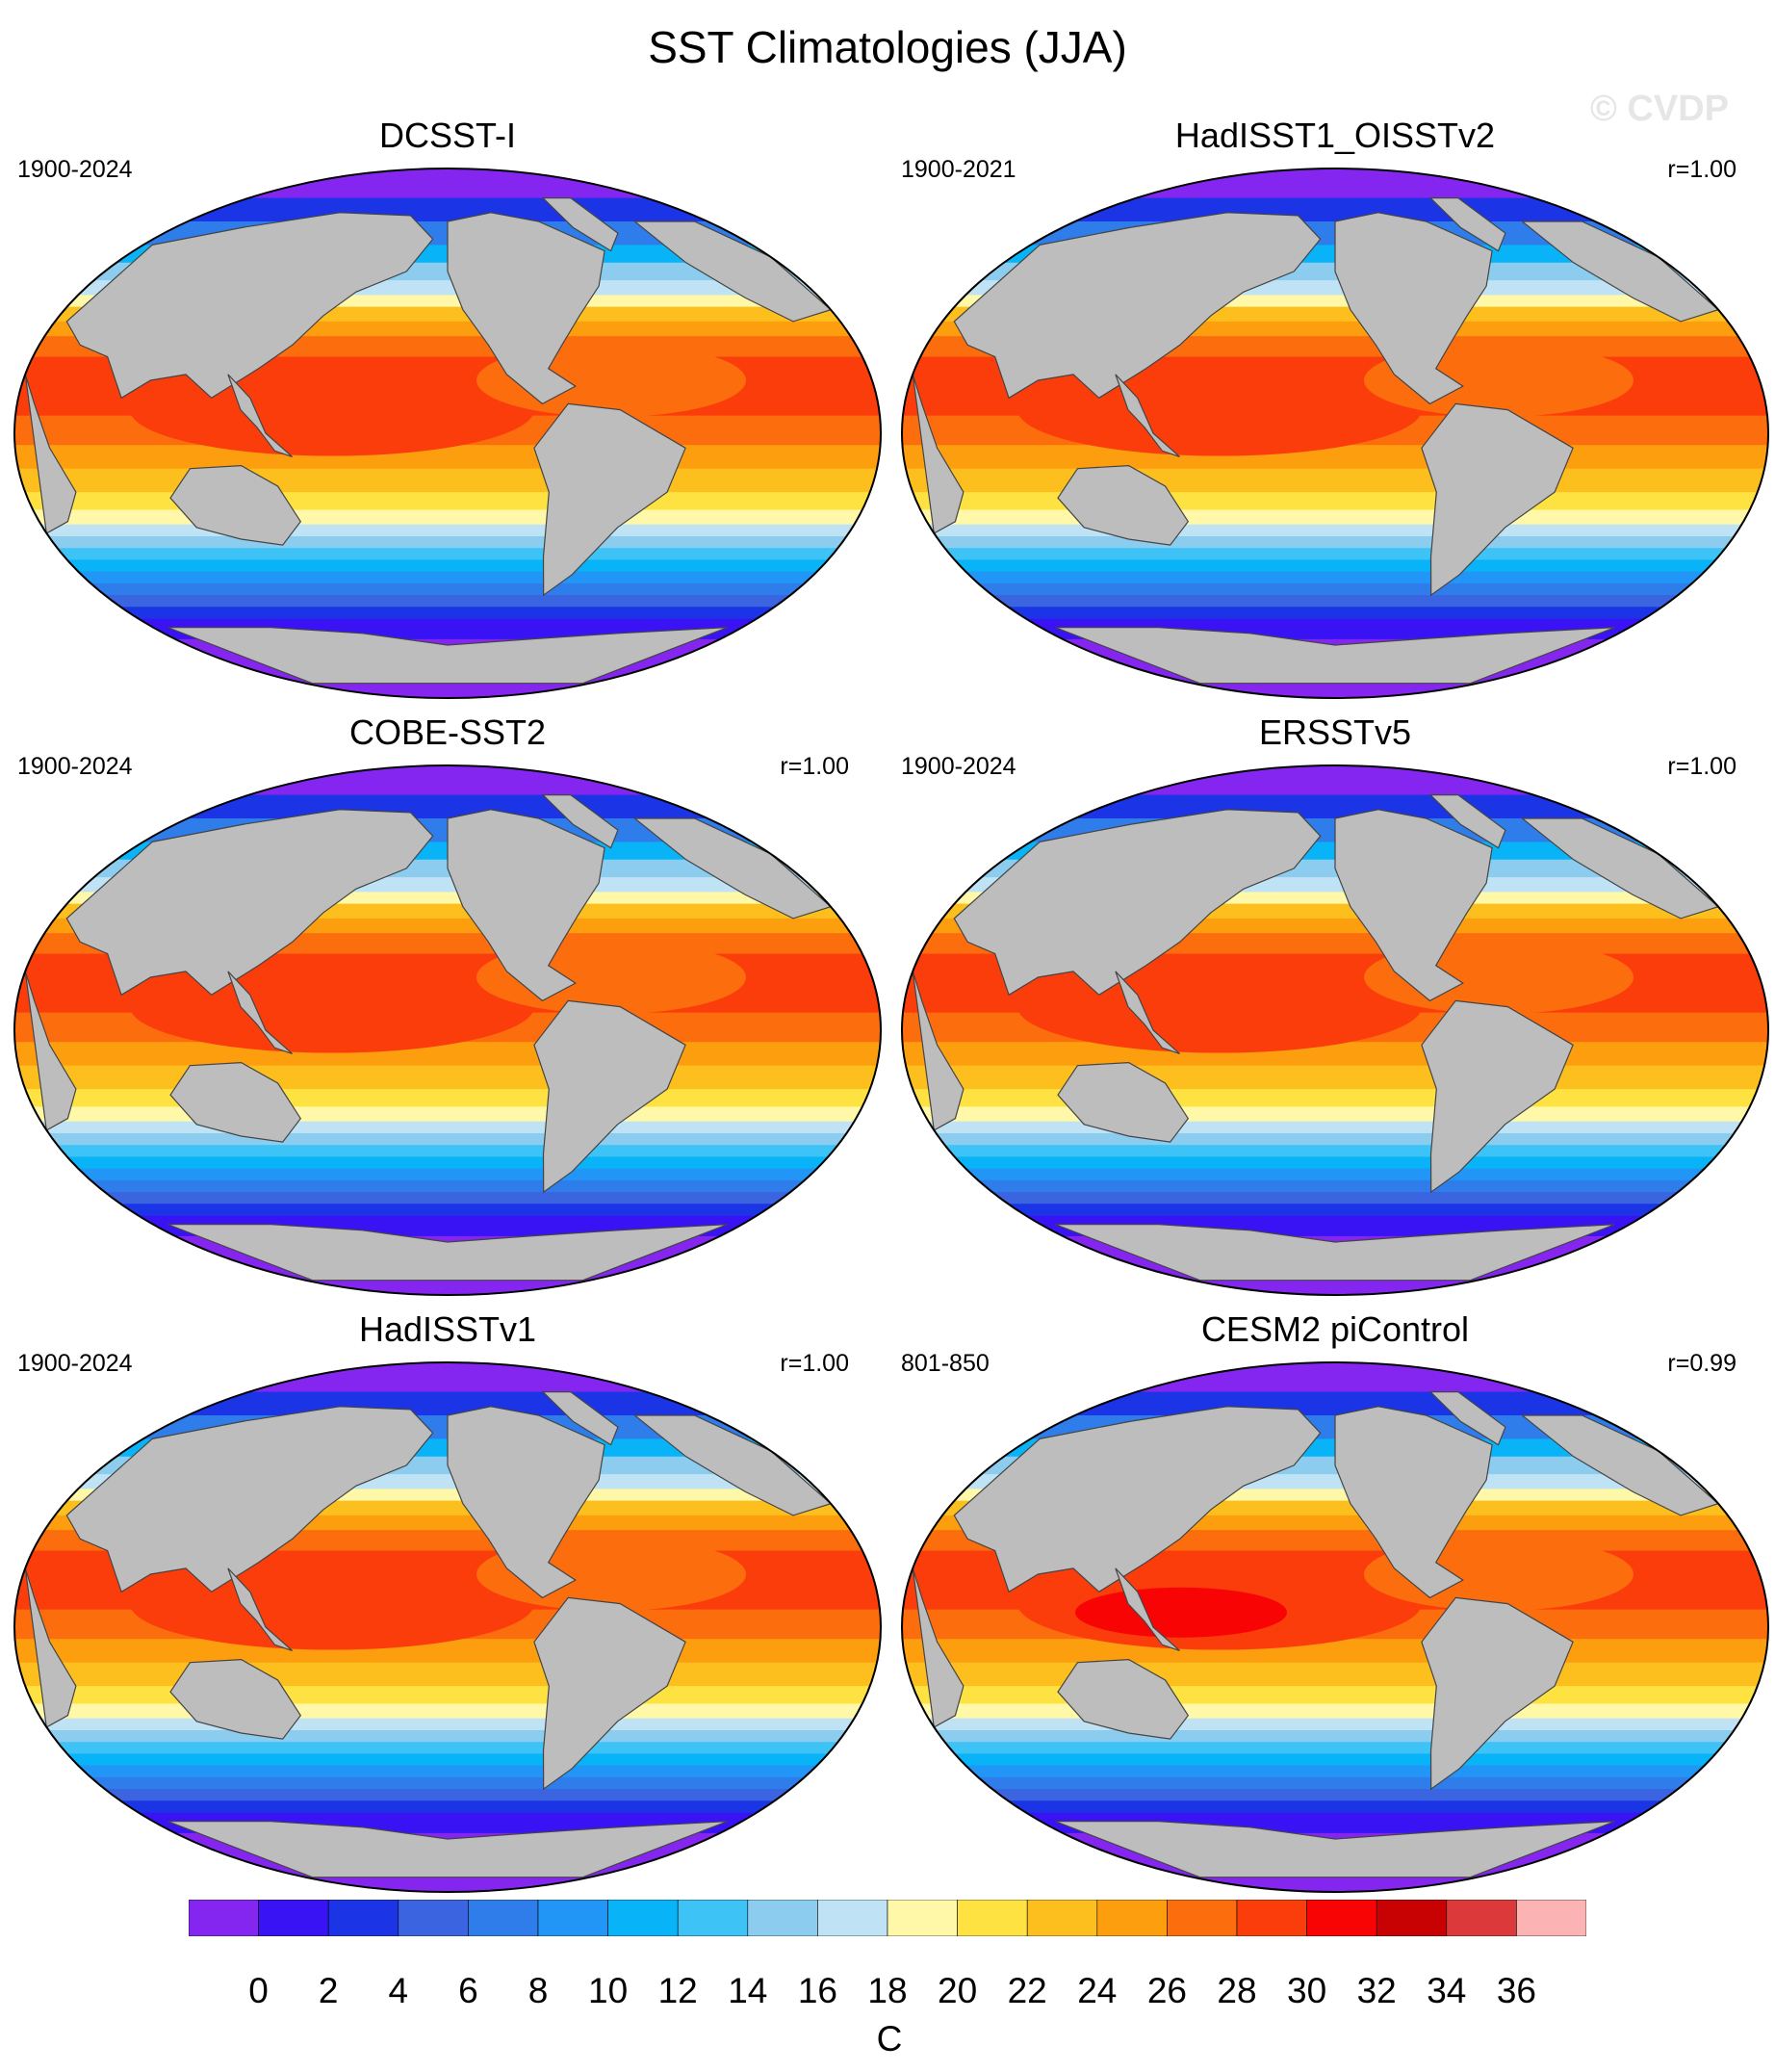 The image size is (1775, 2072). I want to click on colorbar, so click(888, 1918).